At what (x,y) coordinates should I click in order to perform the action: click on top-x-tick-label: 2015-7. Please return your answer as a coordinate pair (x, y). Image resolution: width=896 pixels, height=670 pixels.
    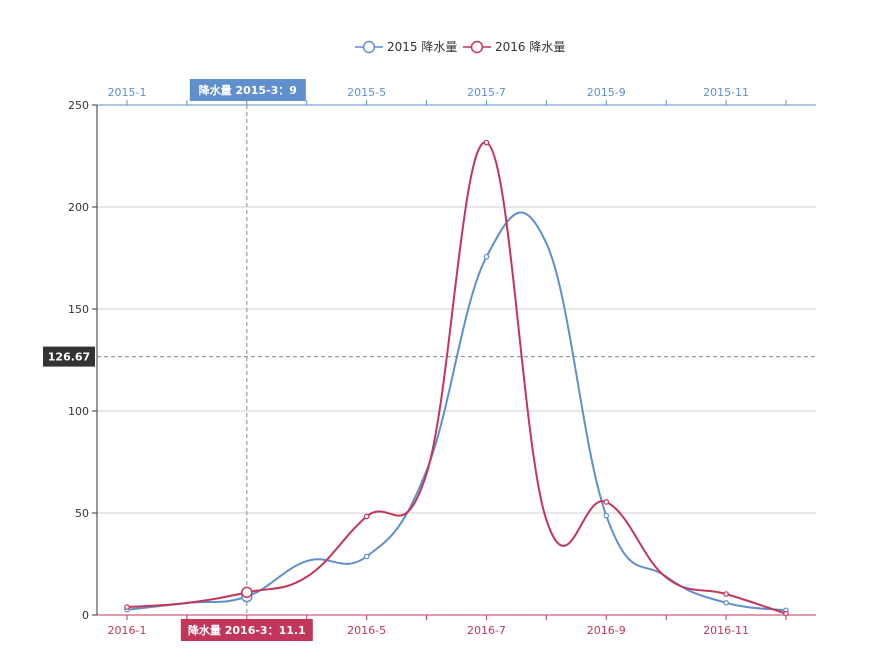
    Looking at the image, I should click on (486, 92).